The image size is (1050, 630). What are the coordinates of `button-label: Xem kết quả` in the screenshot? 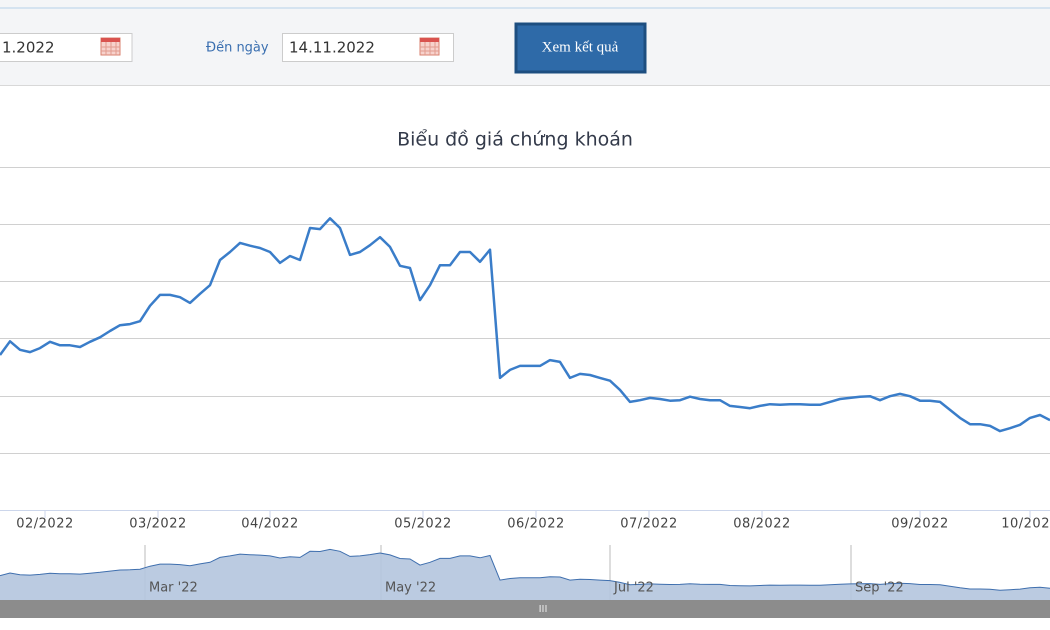 It's located at (580, 47).